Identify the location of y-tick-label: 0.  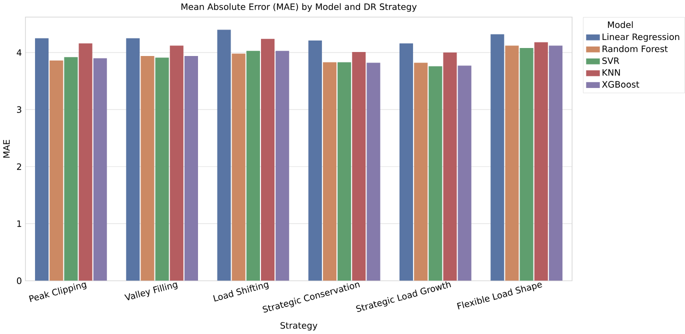
(19, 281).